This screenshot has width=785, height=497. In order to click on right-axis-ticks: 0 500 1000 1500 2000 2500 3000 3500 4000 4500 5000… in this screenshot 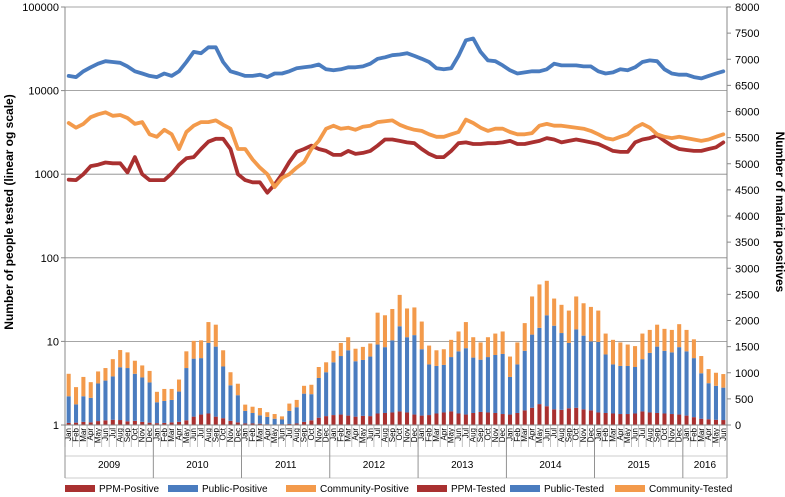, I will do `click(743, 217)`.